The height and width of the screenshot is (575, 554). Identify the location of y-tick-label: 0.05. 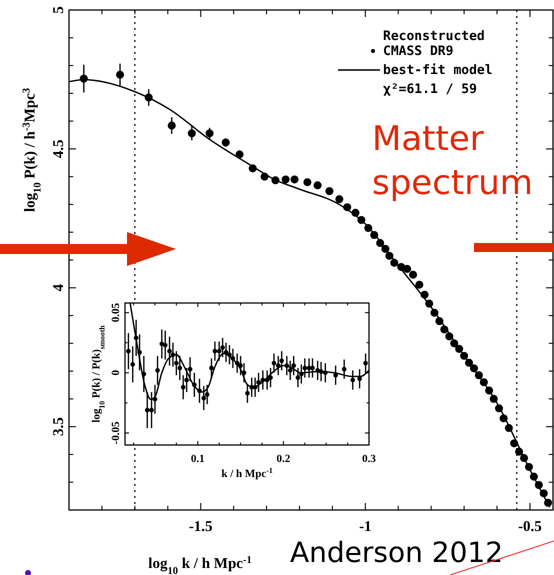
(116, 312).